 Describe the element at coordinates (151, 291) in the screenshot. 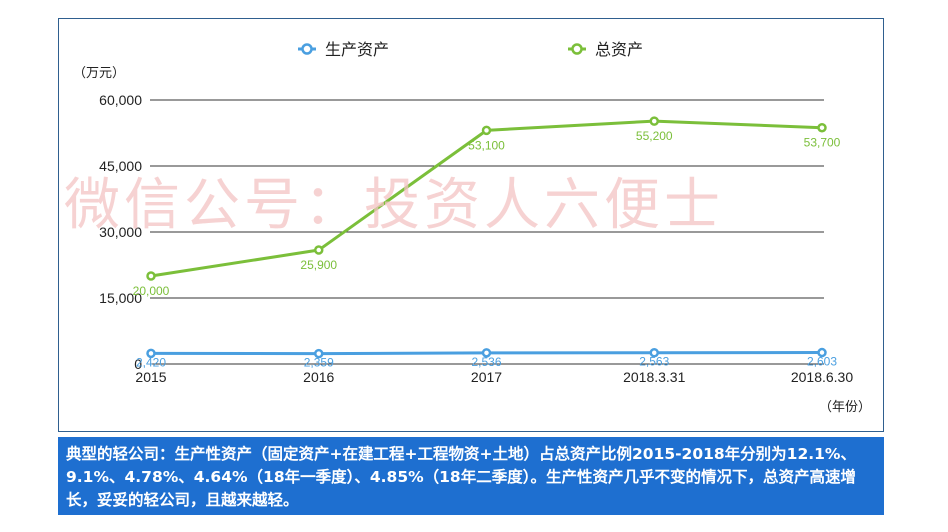

I see `data-label: 20,000` at that location.